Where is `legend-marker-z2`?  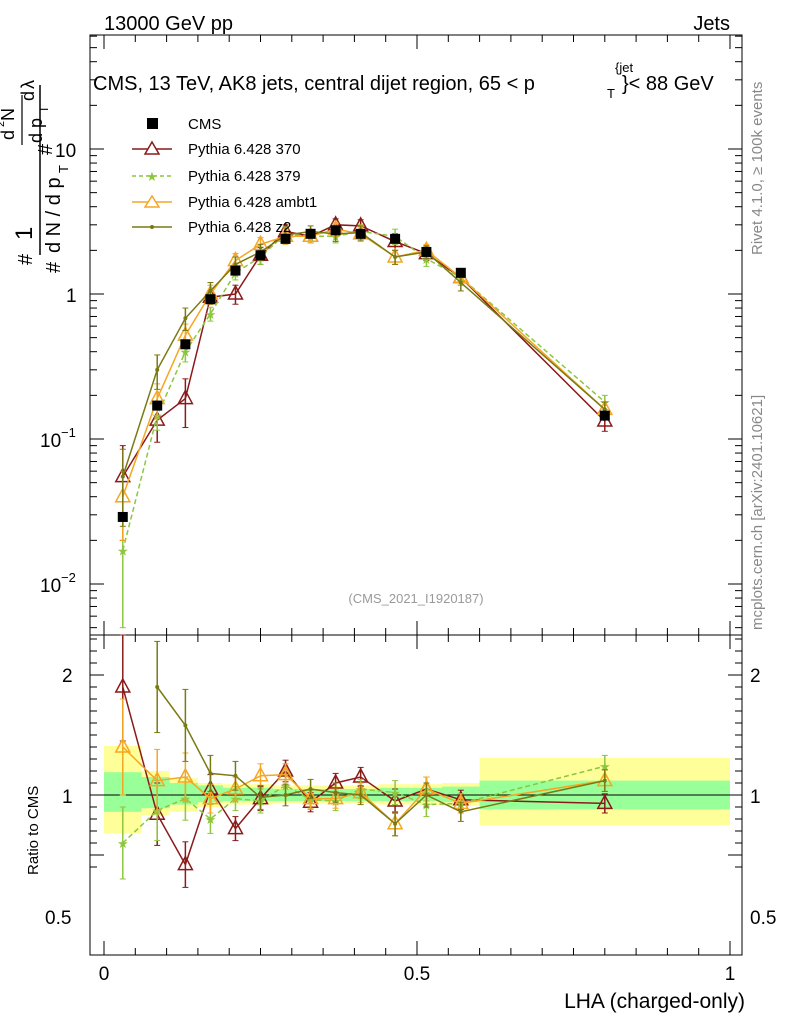 legend-marker-z2 is located at coordinates (152, 227).